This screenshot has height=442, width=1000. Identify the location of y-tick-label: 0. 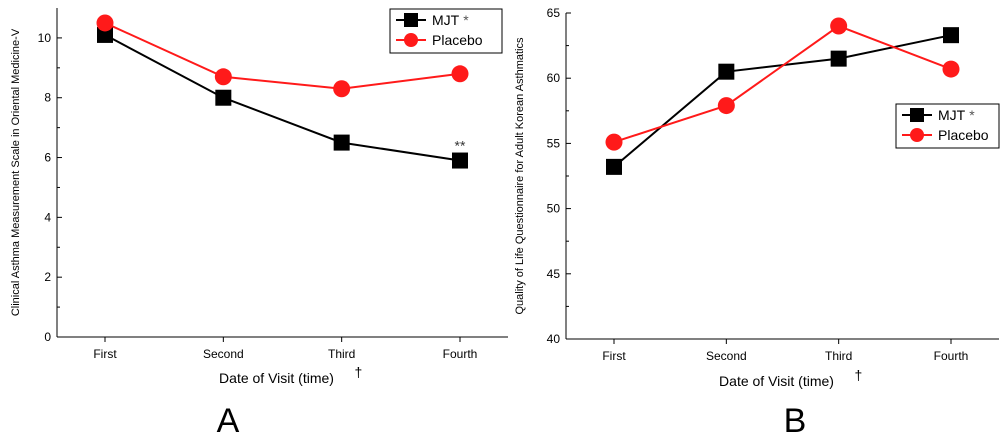
(47, 337).